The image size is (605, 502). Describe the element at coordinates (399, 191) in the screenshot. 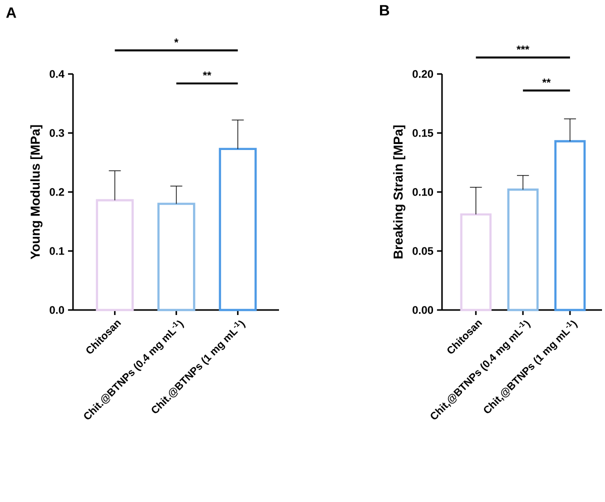

I see `y-axis-title: Breaking Strain [MPa]` at that location.